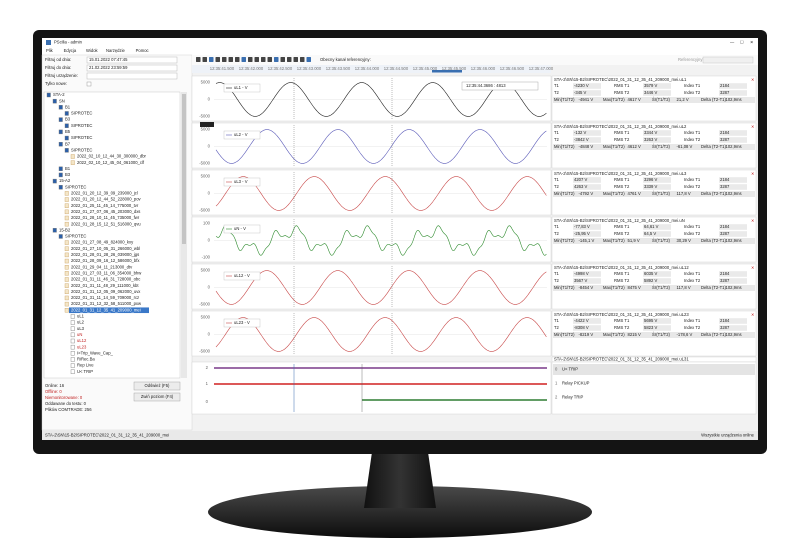 The image size is (800, 553). What do you see at coordinates (81, 328) in the screenshot?
I see `tree-item: uL3` at bounding box center [81, 328].